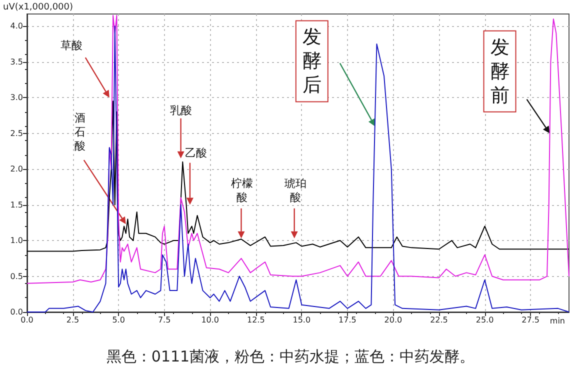  What do you see at coordinates (16, 241) in the screenshot?
I see `y-tick-label: 1.0` at bounding box center [16, 241].